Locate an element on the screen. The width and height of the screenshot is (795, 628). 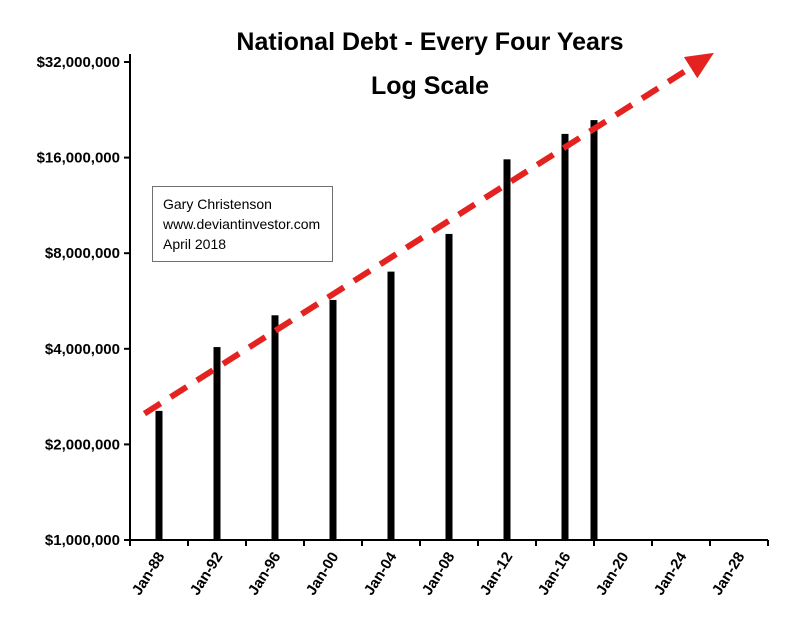
y-tick-label: $2,000,000 is located at coordinates (82, 444).